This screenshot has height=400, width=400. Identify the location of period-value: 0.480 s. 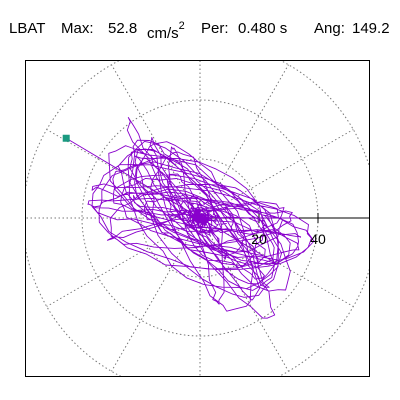
(263, 28).